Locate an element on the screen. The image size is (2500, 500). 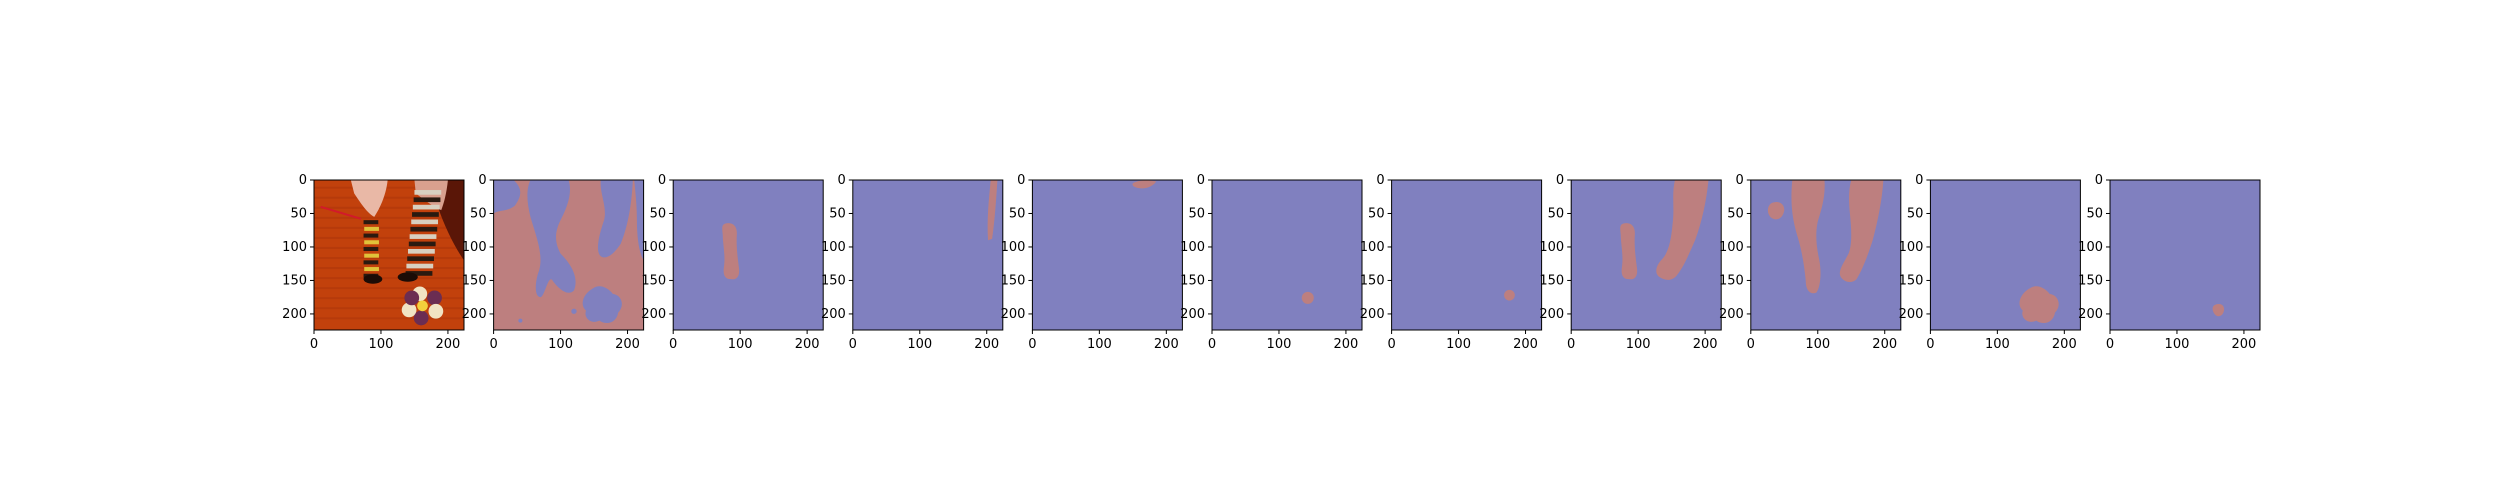
photo-of-striped-socks-and-flower is located at coordinates (389, 255).